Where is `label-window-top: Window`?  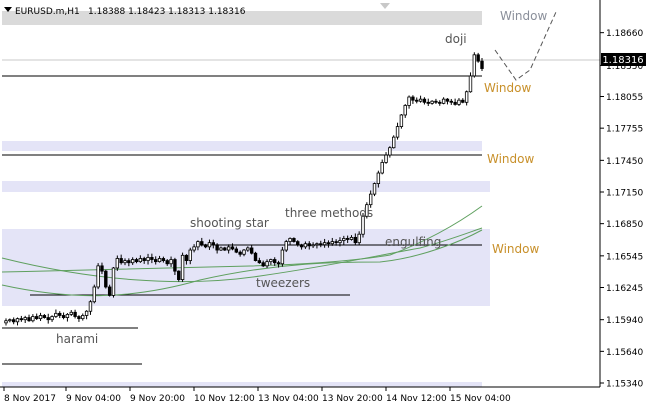 label-window-top: Window is located at coordinates (524, 16).